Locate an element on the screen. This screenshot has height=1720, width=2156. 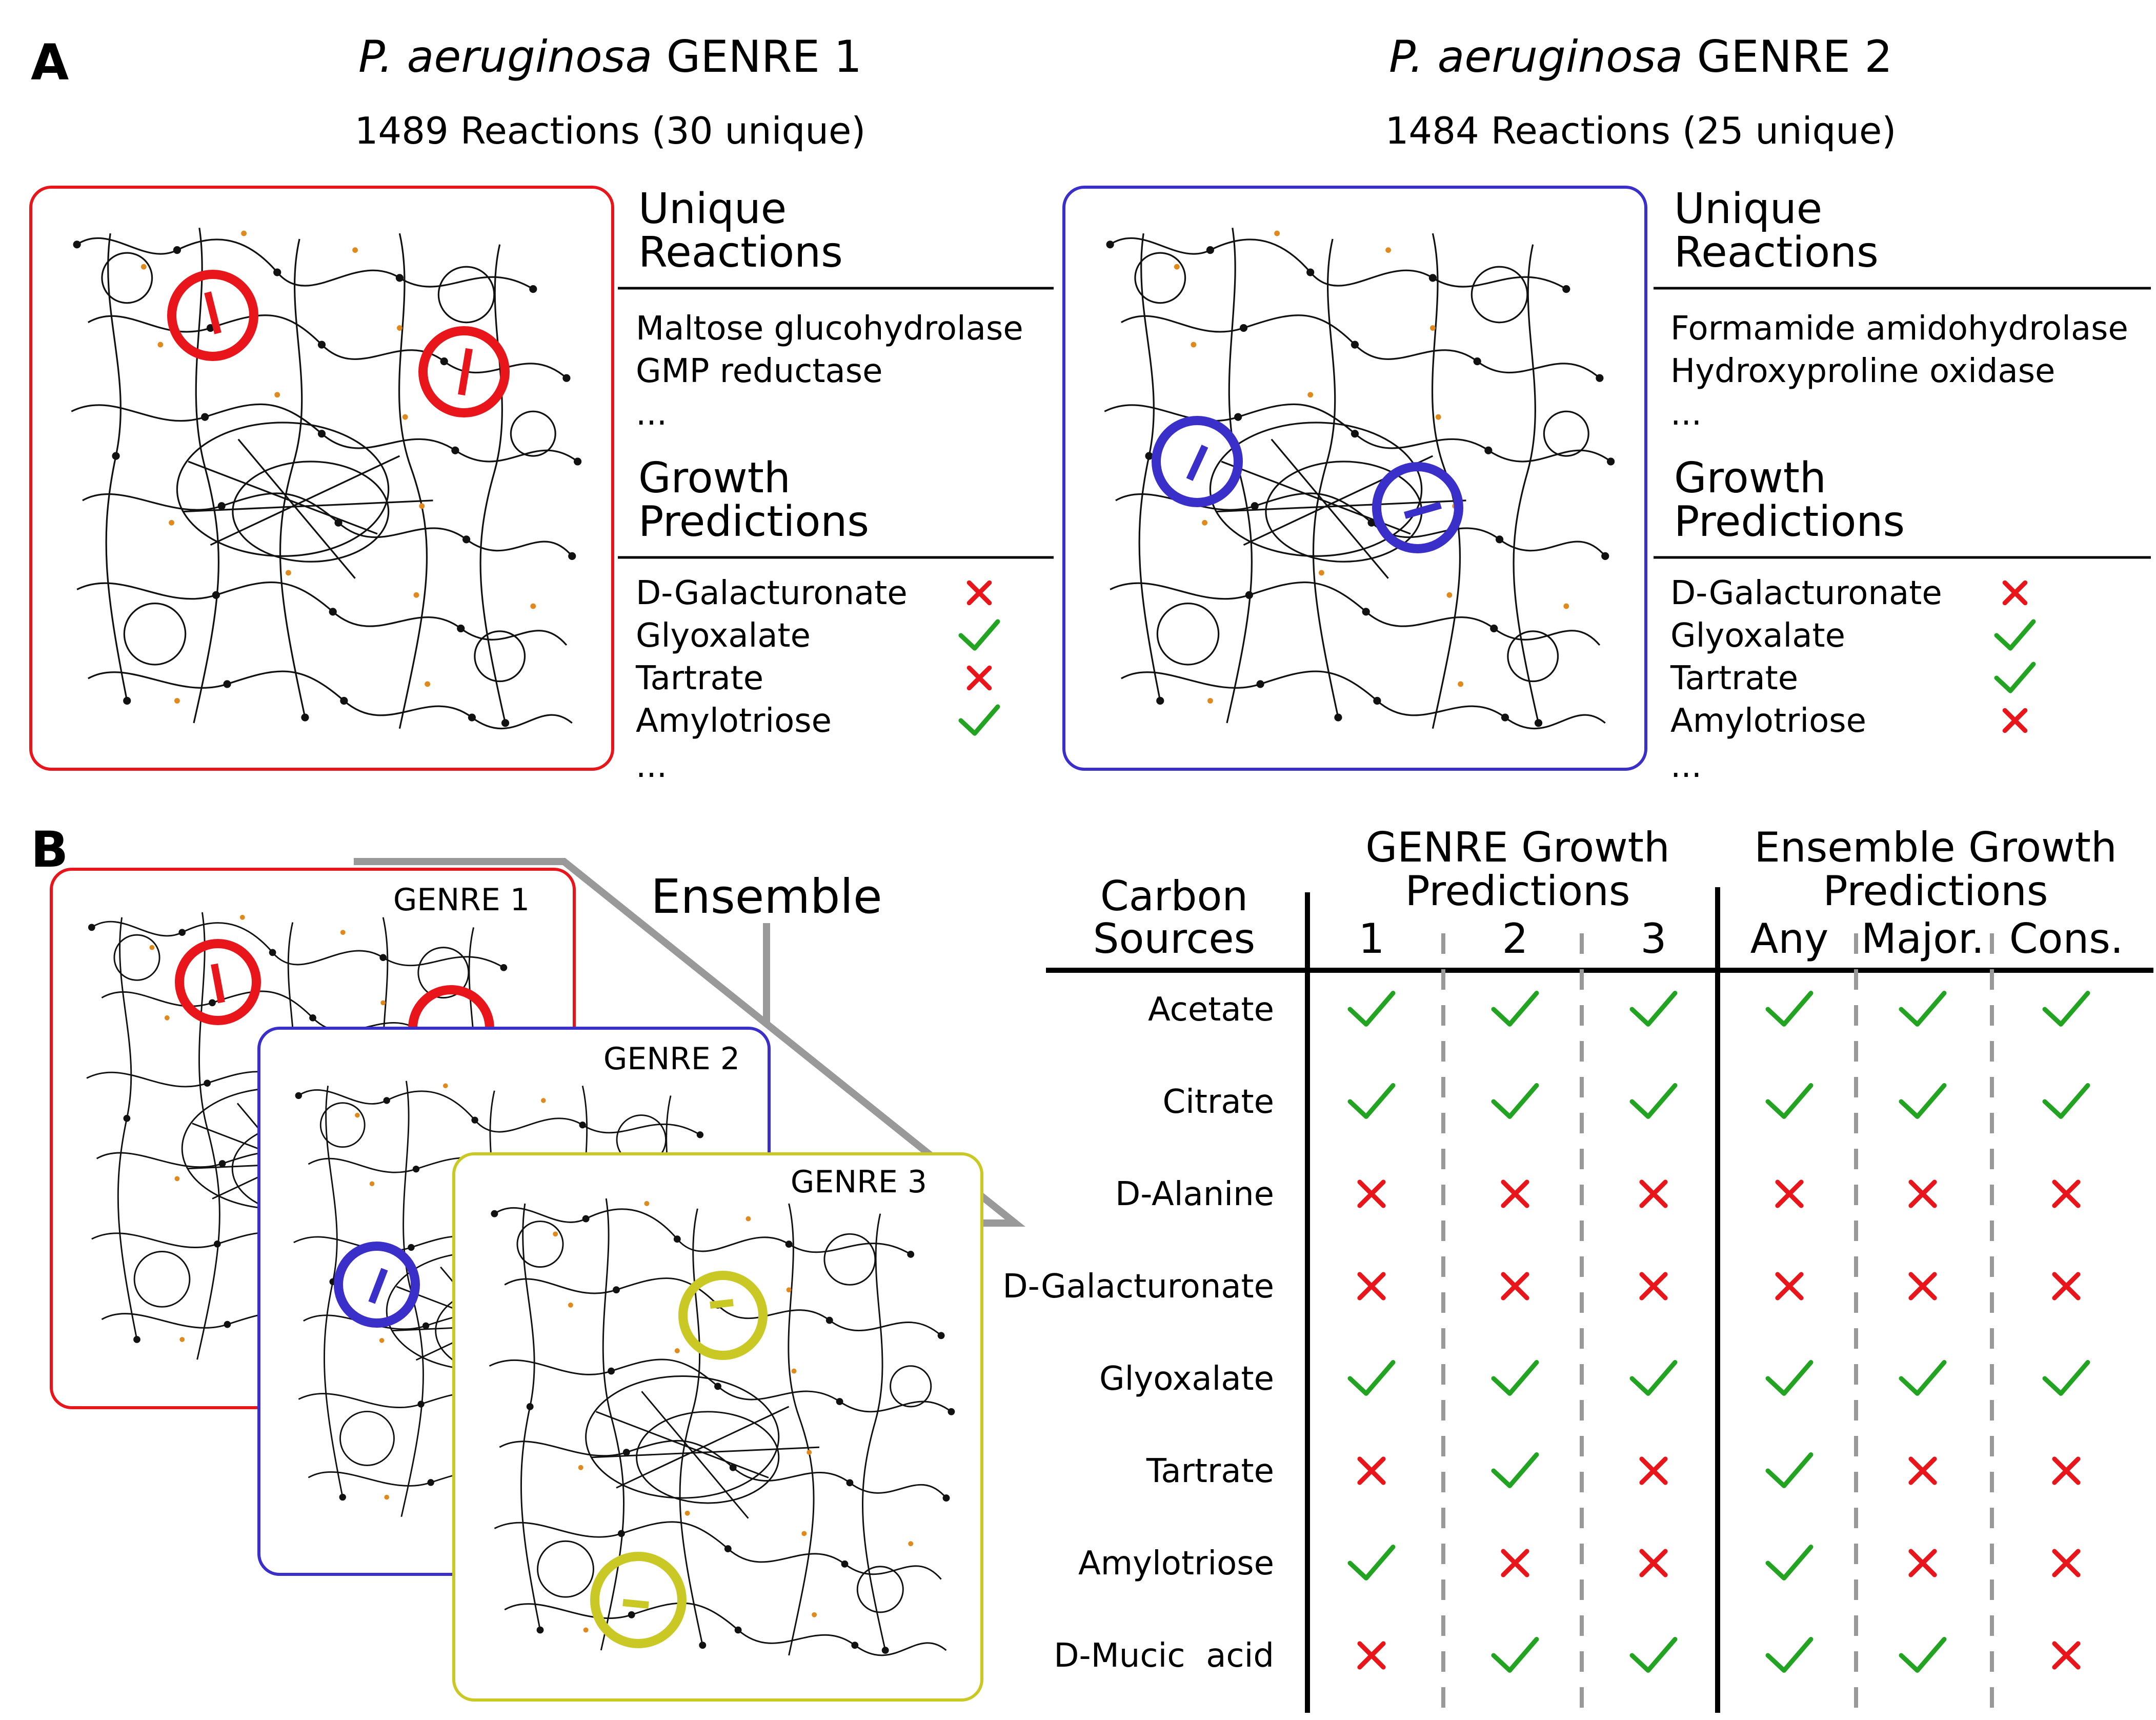
carbon-source-label: Tartrate is located at coordinates (1210, 1471).